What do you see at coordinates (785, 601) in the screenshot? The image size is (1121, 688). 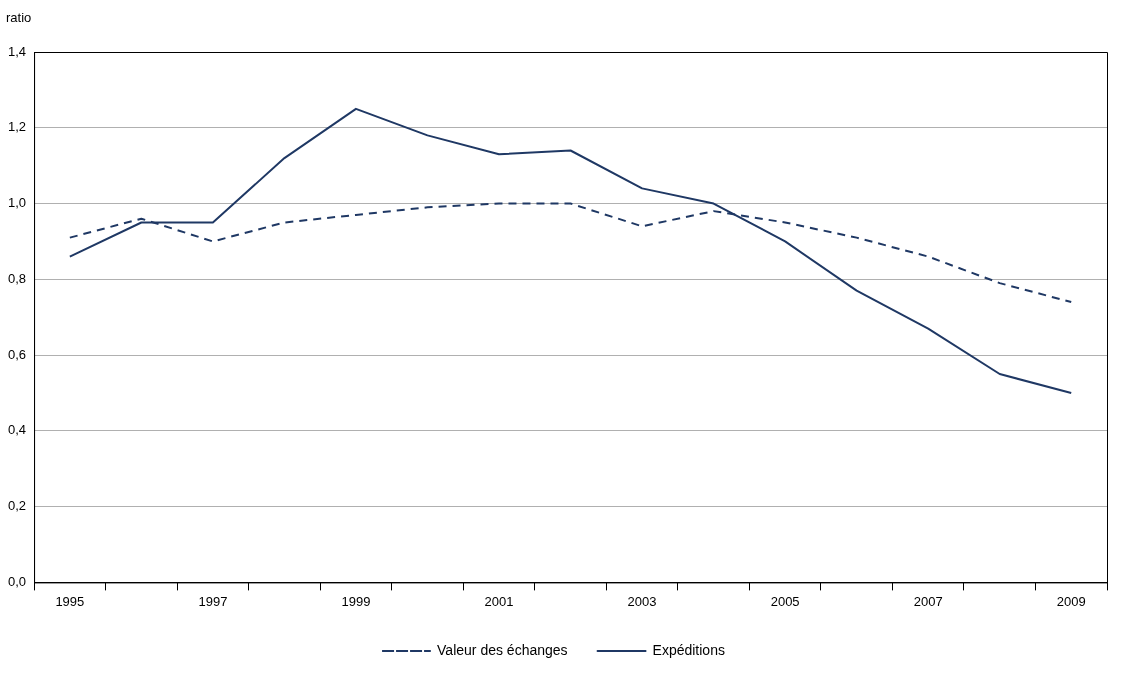 I see `x-tick-label: 2005` at bounding box center [785, 601].